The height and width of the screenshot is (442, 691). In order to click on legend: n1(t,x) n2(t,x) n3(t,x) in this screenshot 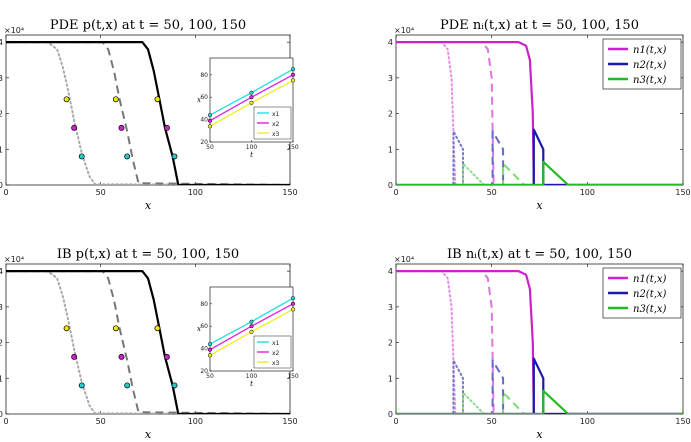, I will do `click(642, 64)`.